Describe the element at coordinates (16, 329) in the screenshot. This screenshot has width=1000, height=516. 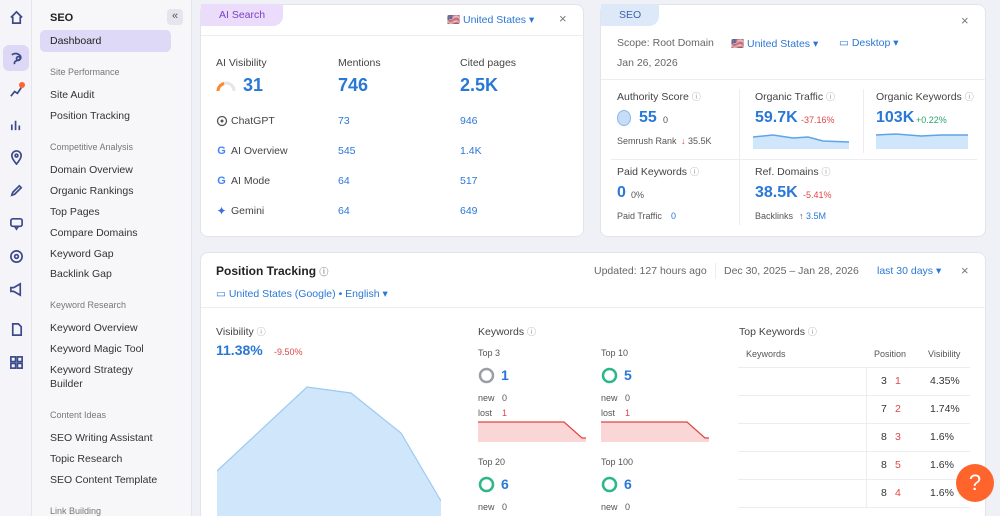
I see `document-icon` at that location.